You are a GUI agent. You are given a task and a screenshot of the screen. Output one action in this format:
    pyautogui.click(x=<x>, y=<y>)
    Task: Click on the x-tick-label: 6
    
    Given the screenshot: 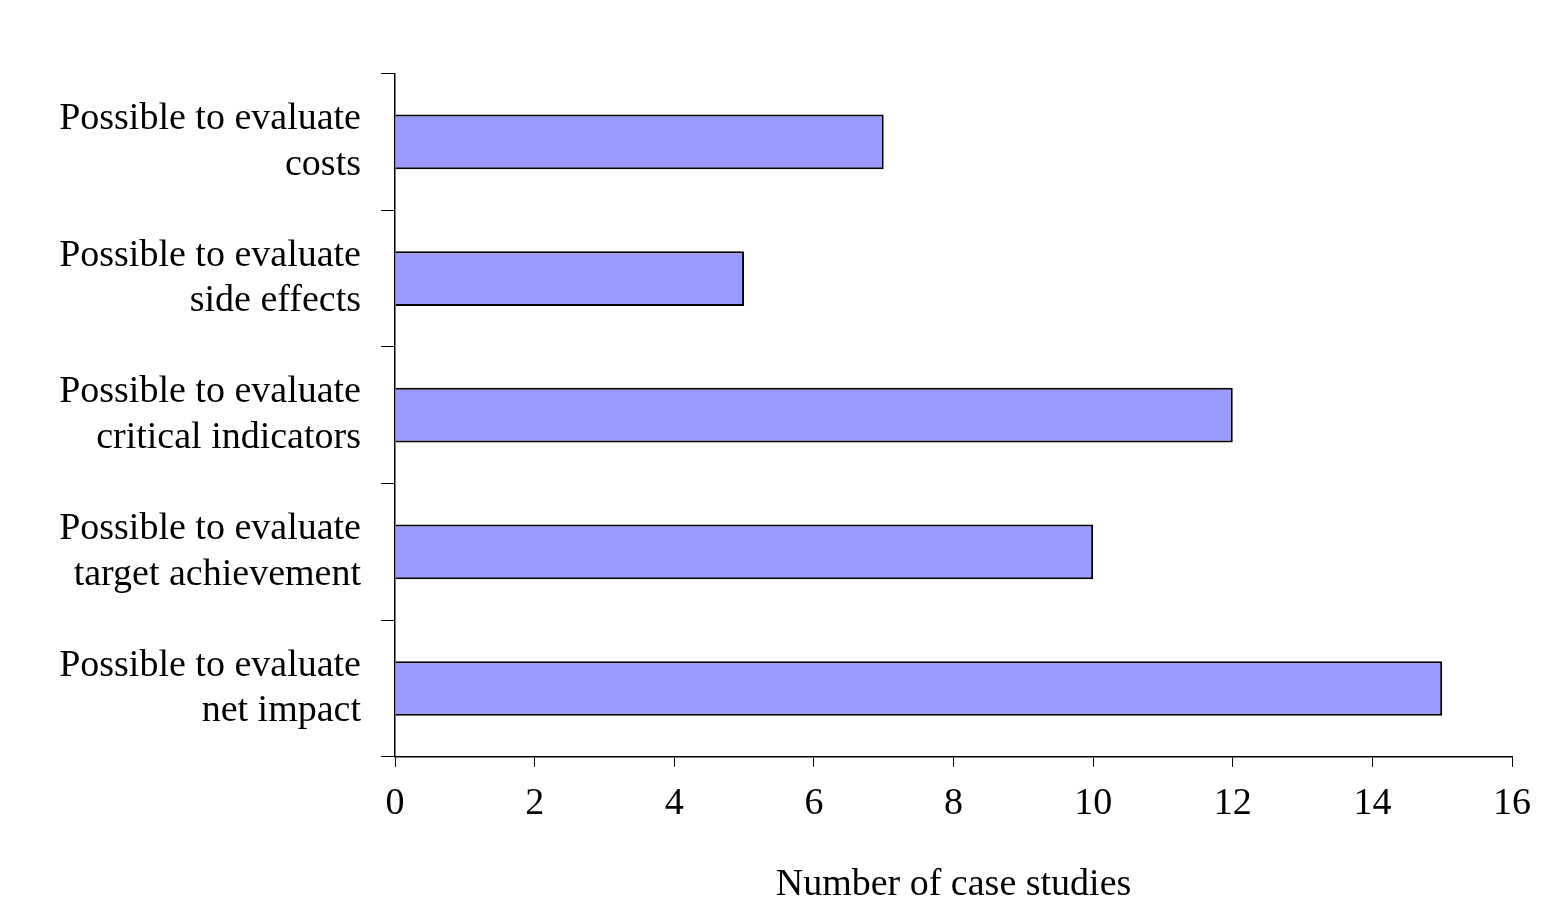 What is the action you would take?
    pyautogui.click(x=814, y=800)
    